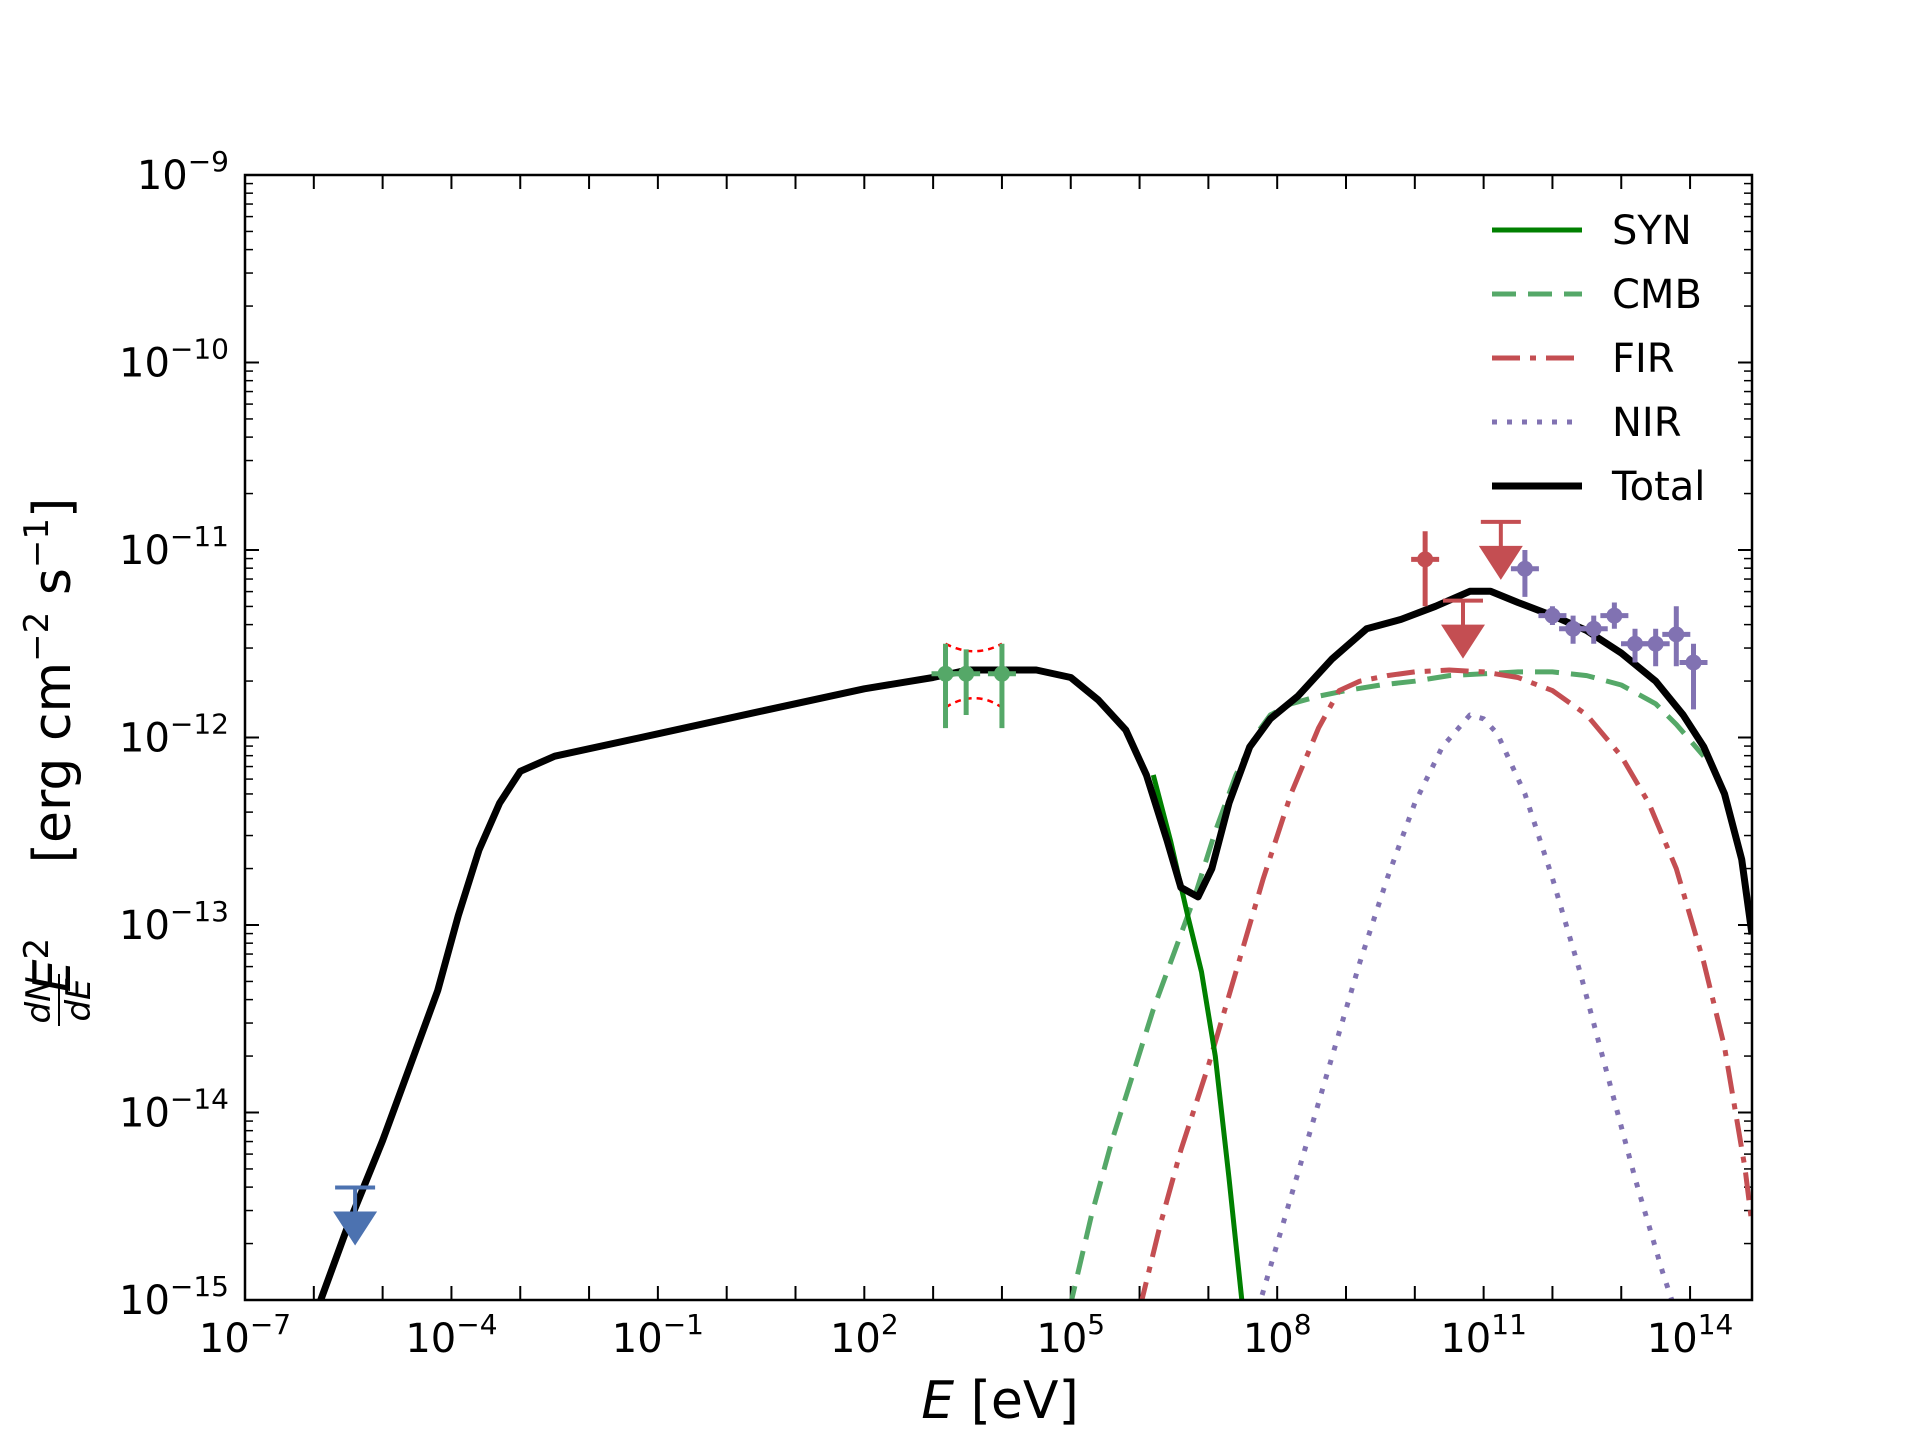  I want to click on y-tick-exp: −14, so click(199, 1099).